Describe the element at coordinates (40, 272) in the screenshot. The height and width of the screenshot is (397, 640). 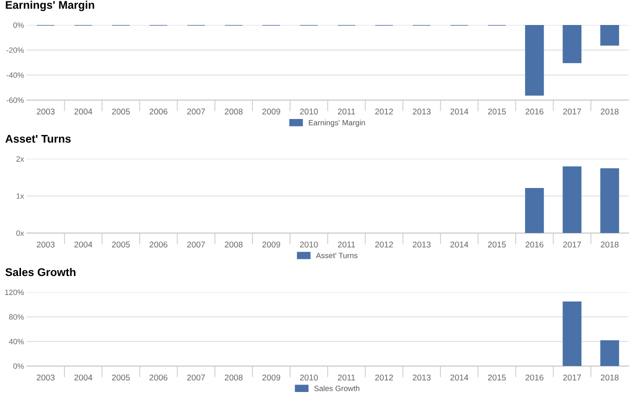
I see `chart-title: Sales Growth` at that location.